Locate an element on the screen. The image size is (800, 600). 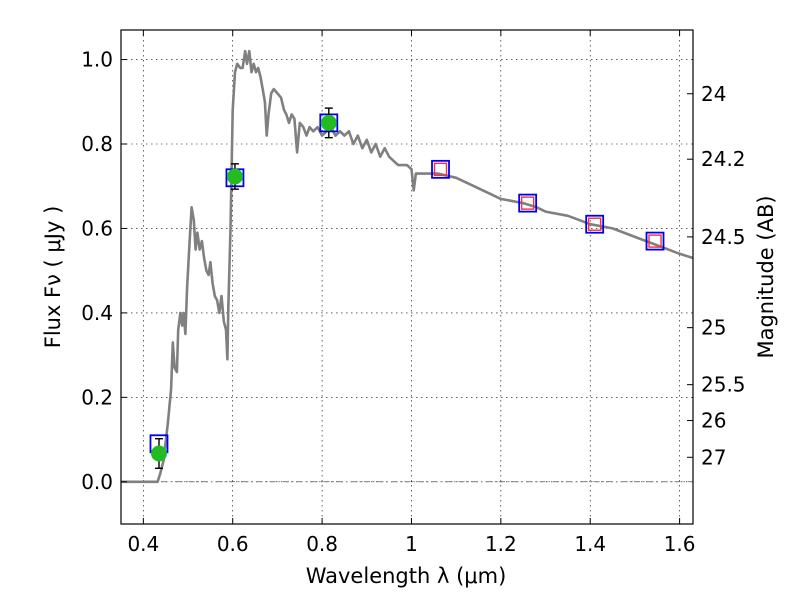
x-tick-label: 1 is located at coordinates (411, 544).